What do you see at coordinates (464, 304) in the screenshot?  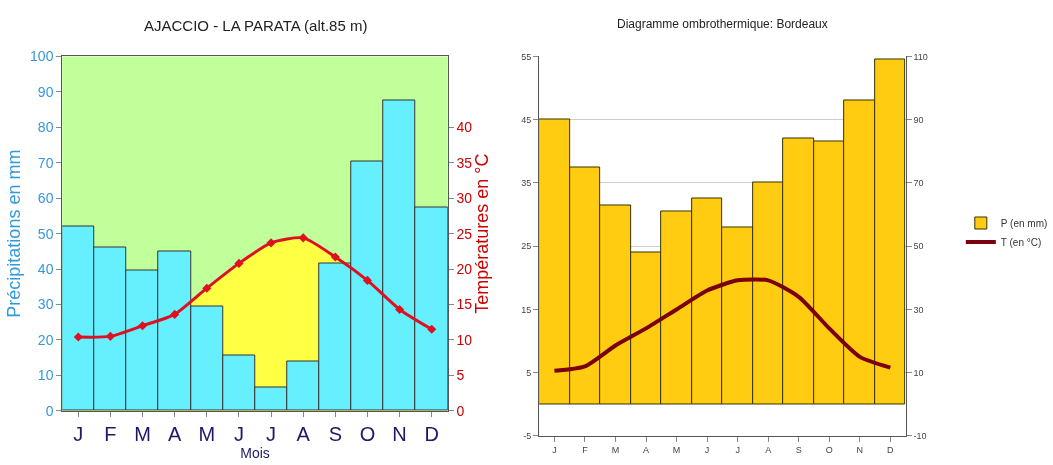 I see `y2-tick-label: 15` at bounding box center [464, 304].